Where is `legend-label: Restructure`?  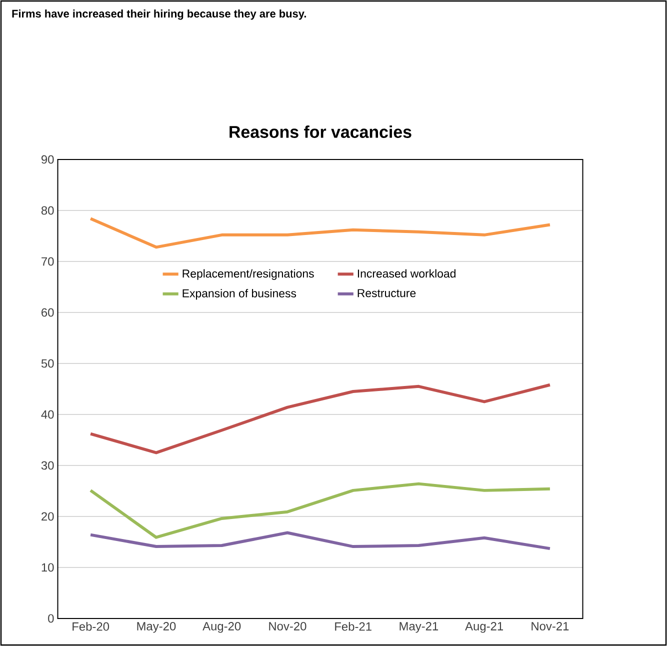 legend-label: Restructure is located at coordinates (387, 293).